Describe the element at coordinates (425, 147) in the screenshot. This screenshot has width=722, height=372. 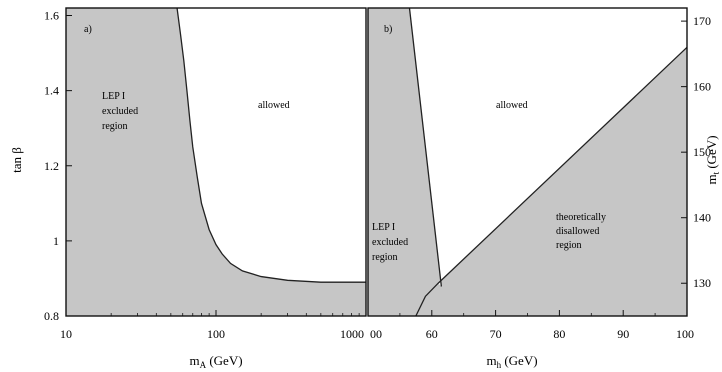
I see `lep-exclusion-boundary-line` at that location.